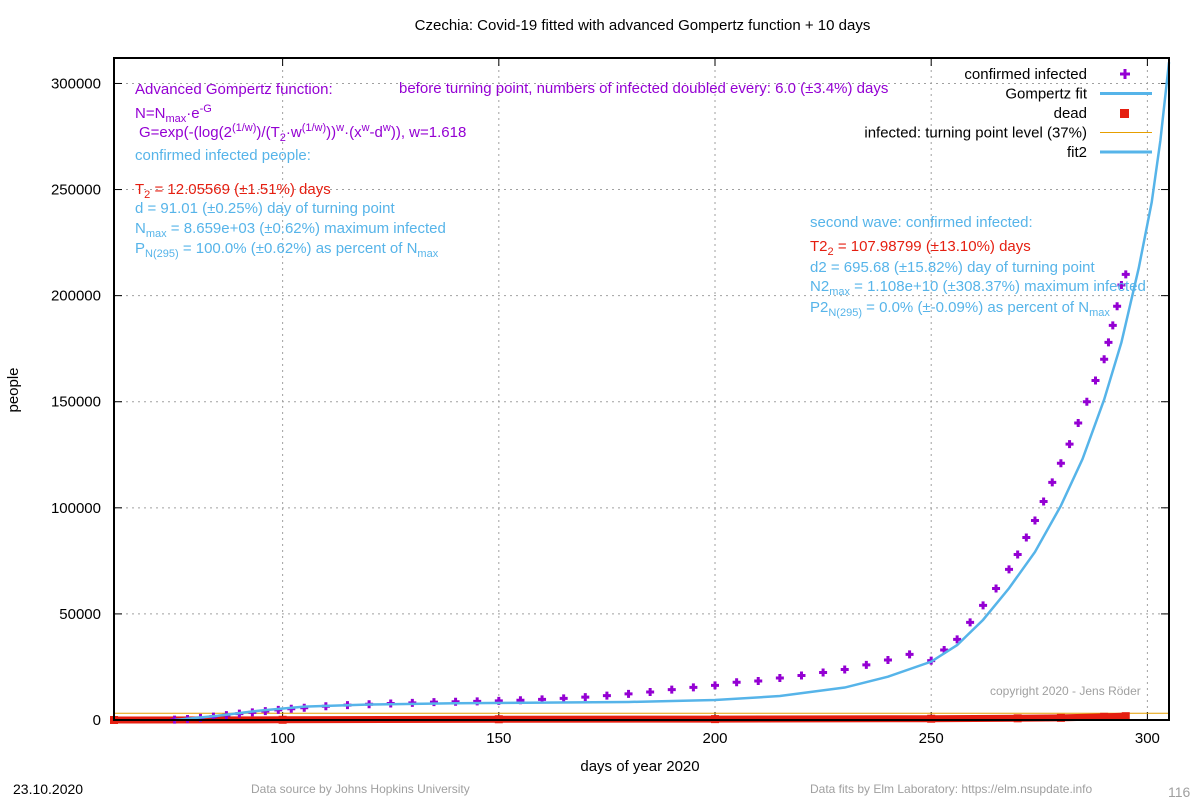 This screenshot has height=800, width=1200. Describe the element at coordinates (1046, 94) in the screenshot. I see `legend-label: Gompertz fit` at that location.